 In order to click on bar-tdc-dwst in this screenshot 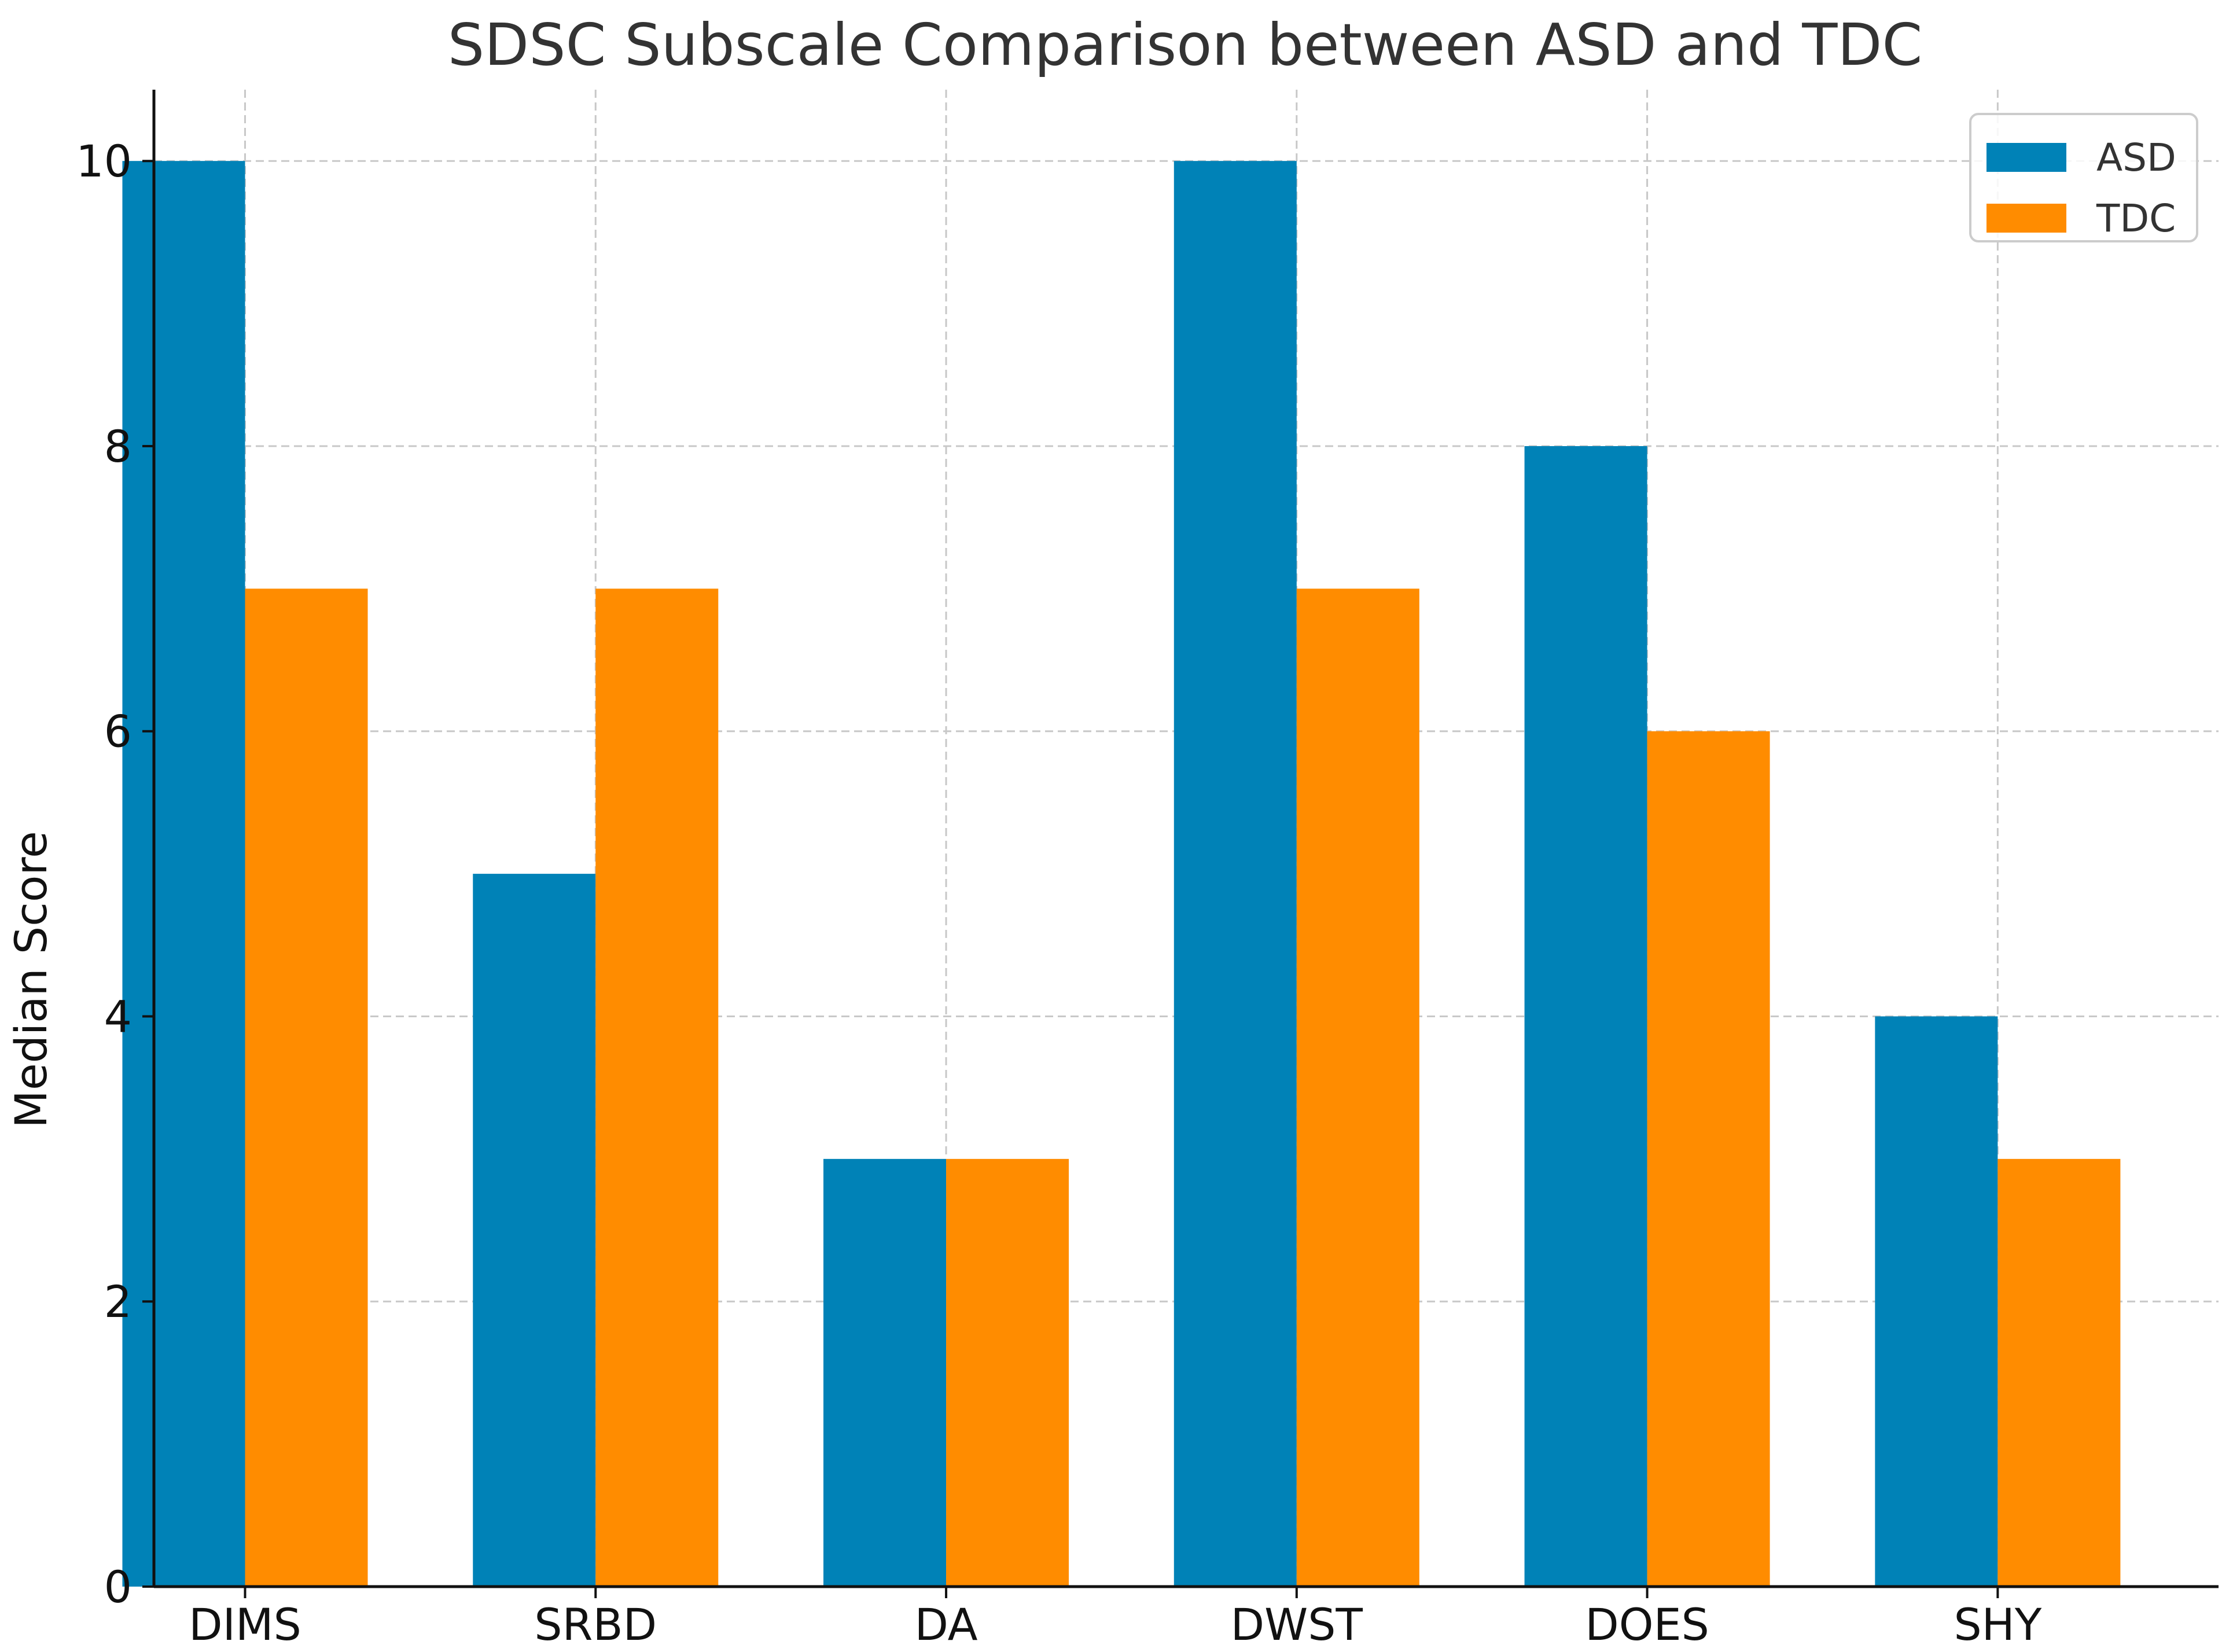, I will do `click(1357, 1087)`.